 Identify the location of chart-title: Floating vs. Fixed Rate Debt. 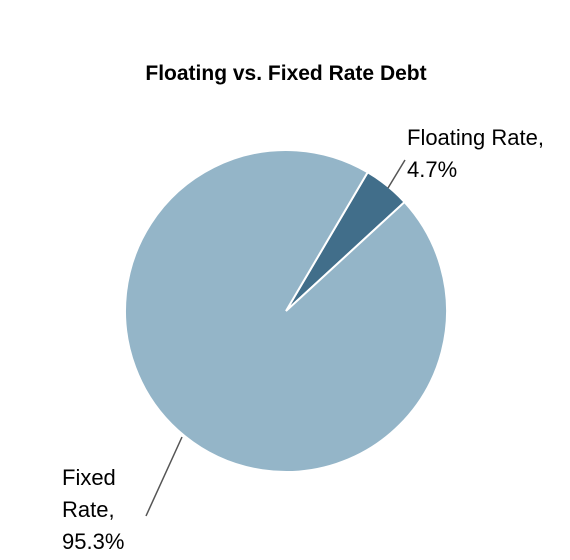
(285, 73).